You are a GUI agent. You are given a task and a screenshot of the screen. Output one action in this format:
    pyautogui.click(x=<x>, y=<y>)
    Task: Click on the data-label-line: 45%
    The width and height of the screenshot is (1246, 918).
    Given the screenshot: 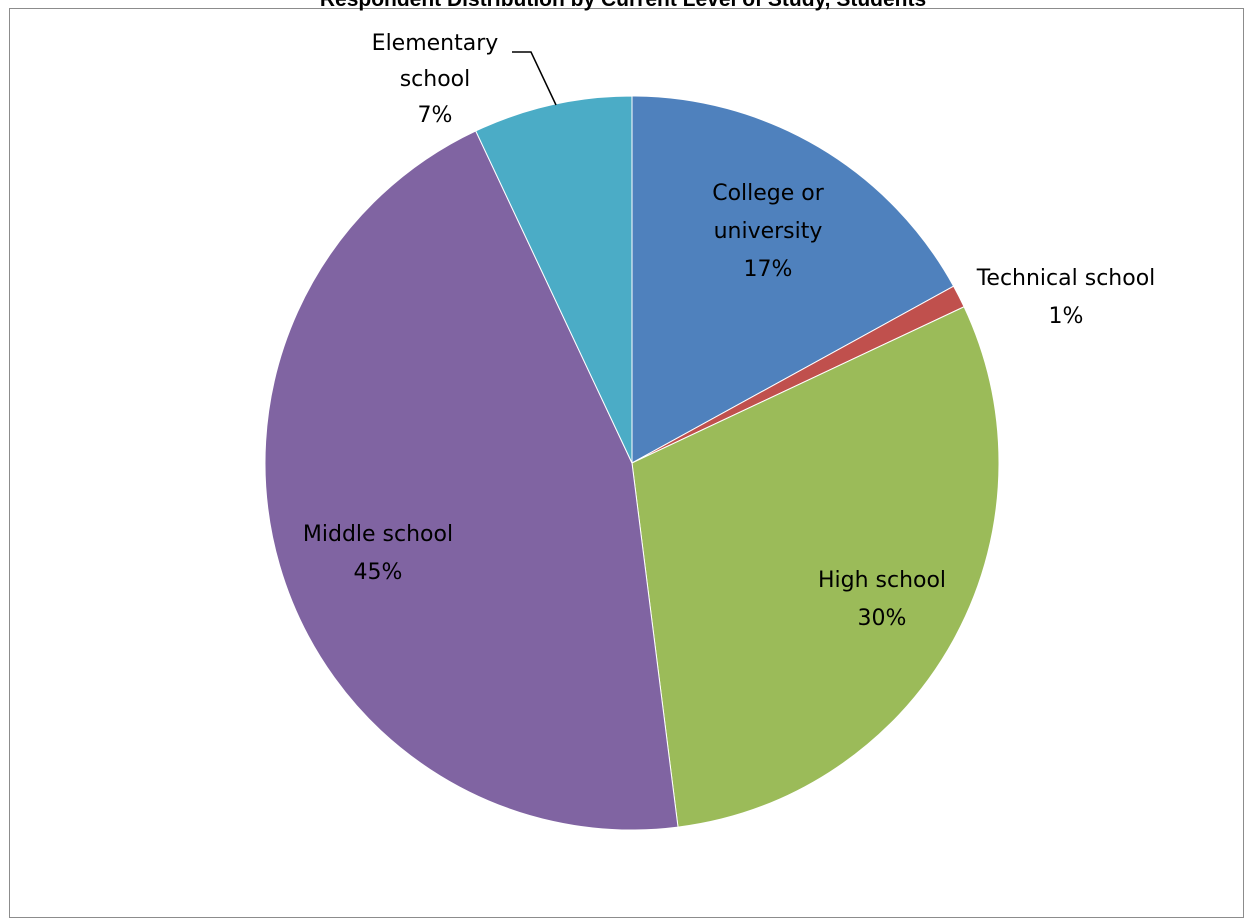 What is the action you would take?
    pyautogui.click(x=378, y=572)
    